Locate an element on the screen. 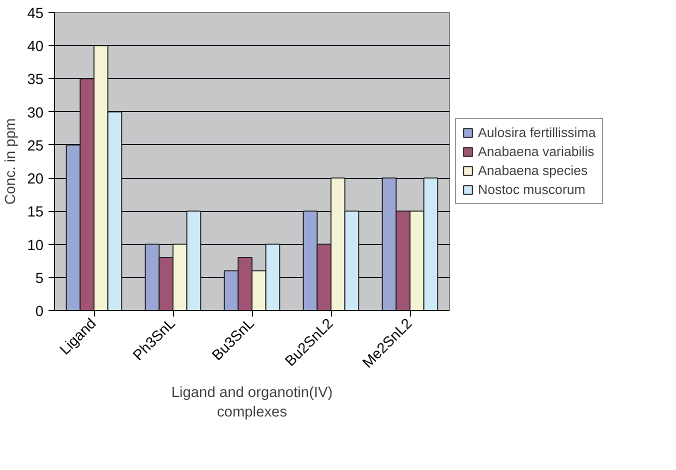 This screenshot has height=470, width=676. y-tick-label: 40 is located at coordinates (35, 47).